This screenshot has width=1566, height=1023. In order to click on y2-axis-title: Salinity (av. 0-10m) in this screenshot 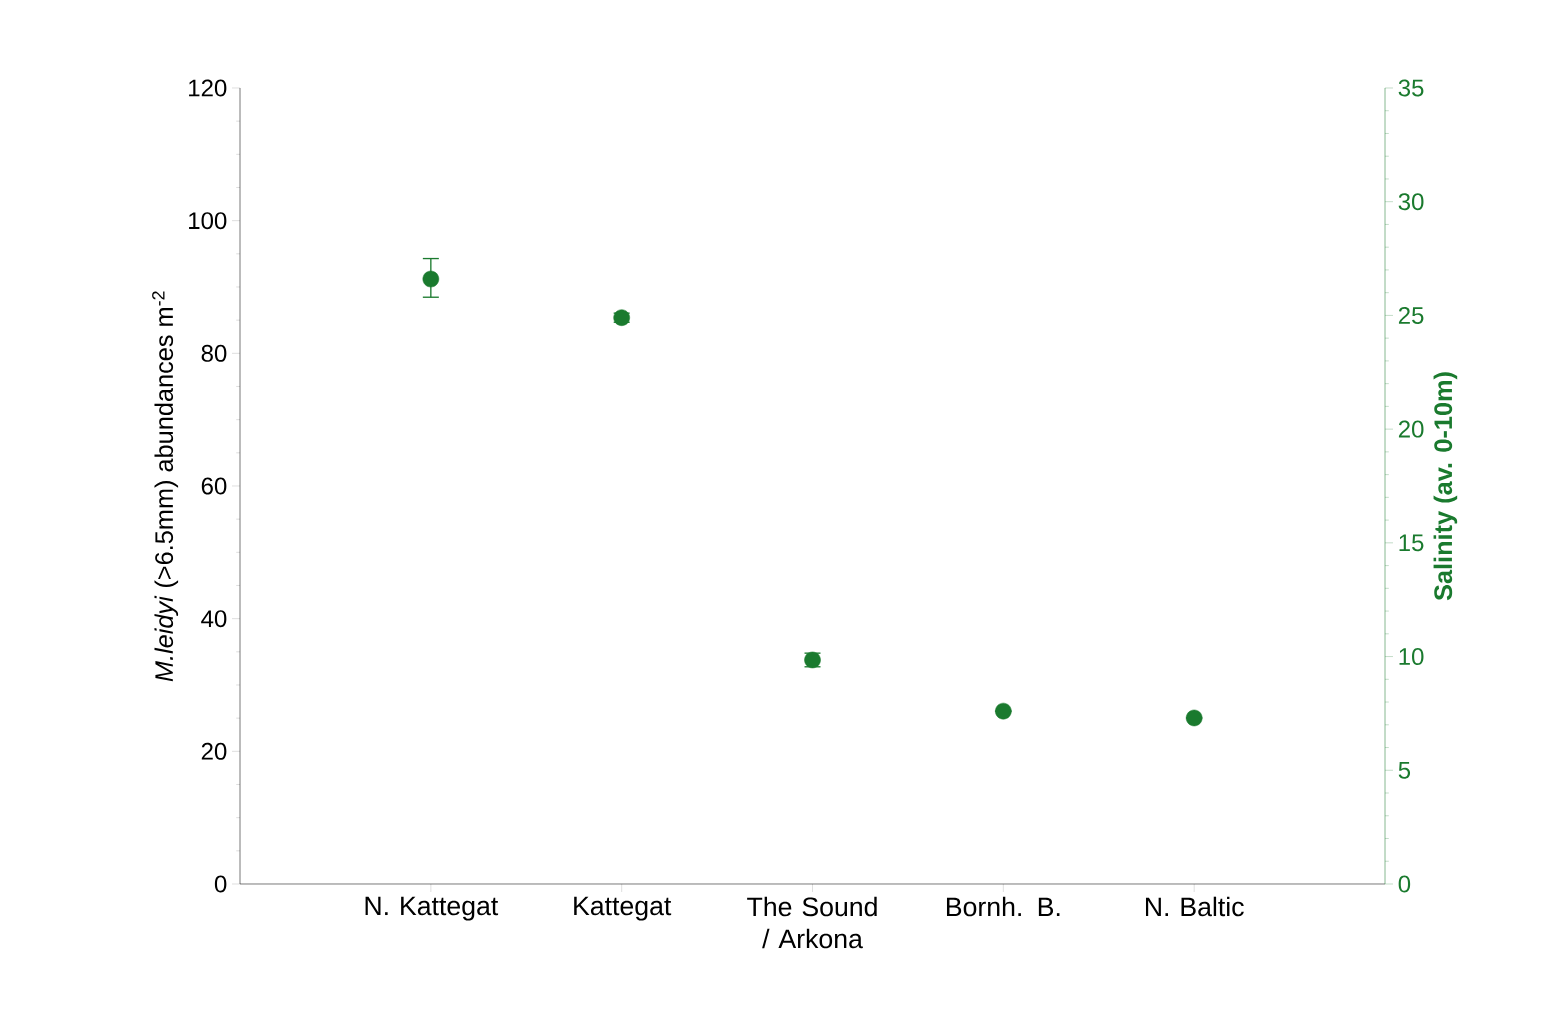, I will do `click(1445, 486)`.